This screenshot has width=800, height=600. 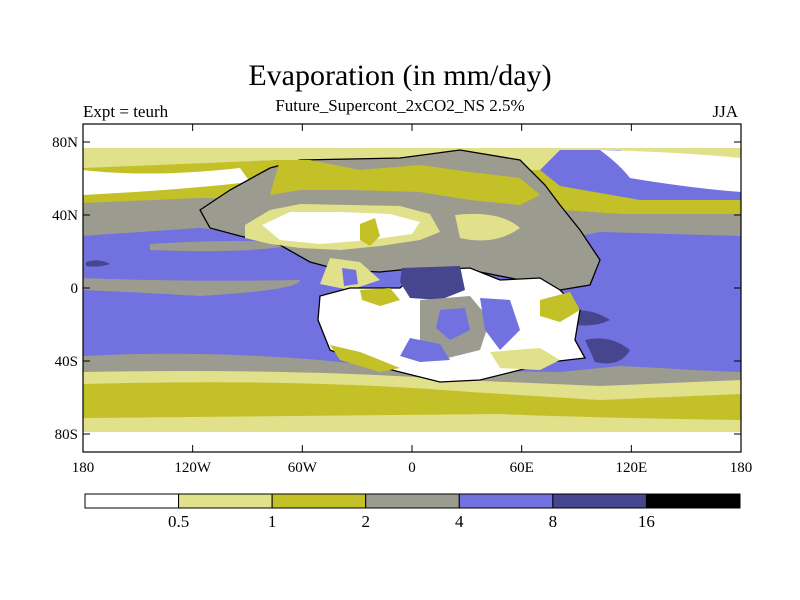 What do you see at coordinates (400, 105) in the screenshot?
I see `chart-subtitle: Future_Supercont_2xCO2_NS 2.5%` at bounding box center [400, 105].